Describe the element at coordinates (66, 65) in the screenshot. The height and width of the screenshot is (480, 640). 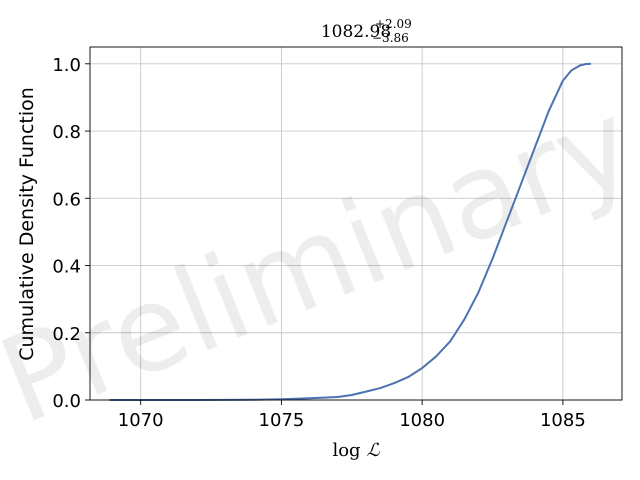
I see `y-tick-label-5: 1.0` at that location.